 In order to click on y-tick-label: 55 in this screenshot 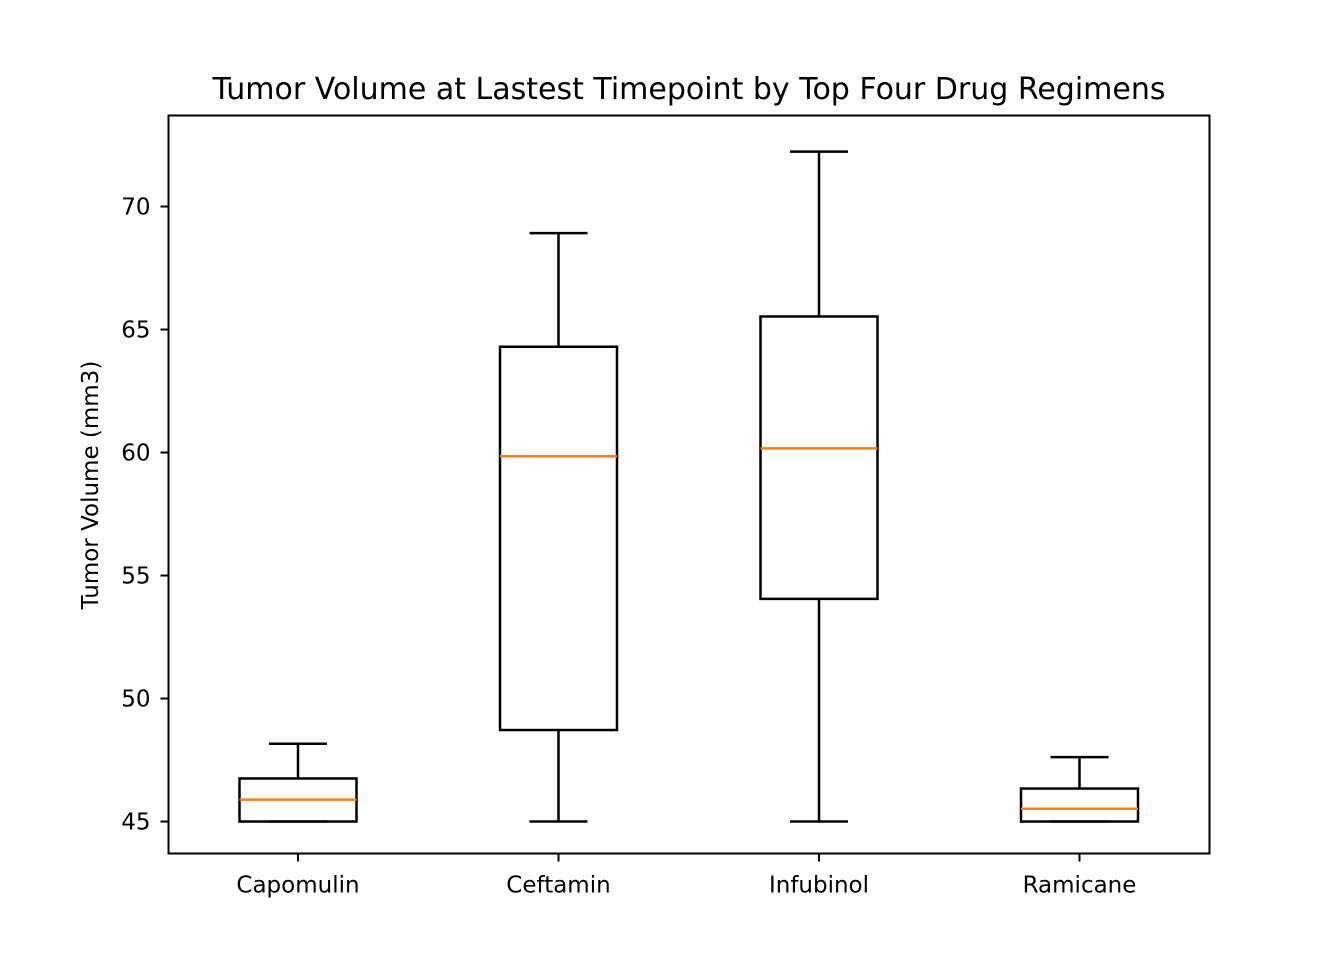, I will do `click(135, 577)`.